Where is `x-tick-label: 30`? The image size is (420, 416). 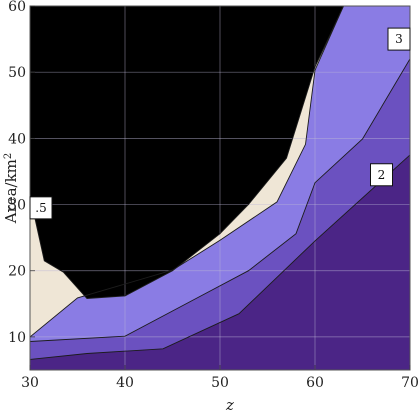
x-tick-label: 30 is located at coordinates (30, 383).